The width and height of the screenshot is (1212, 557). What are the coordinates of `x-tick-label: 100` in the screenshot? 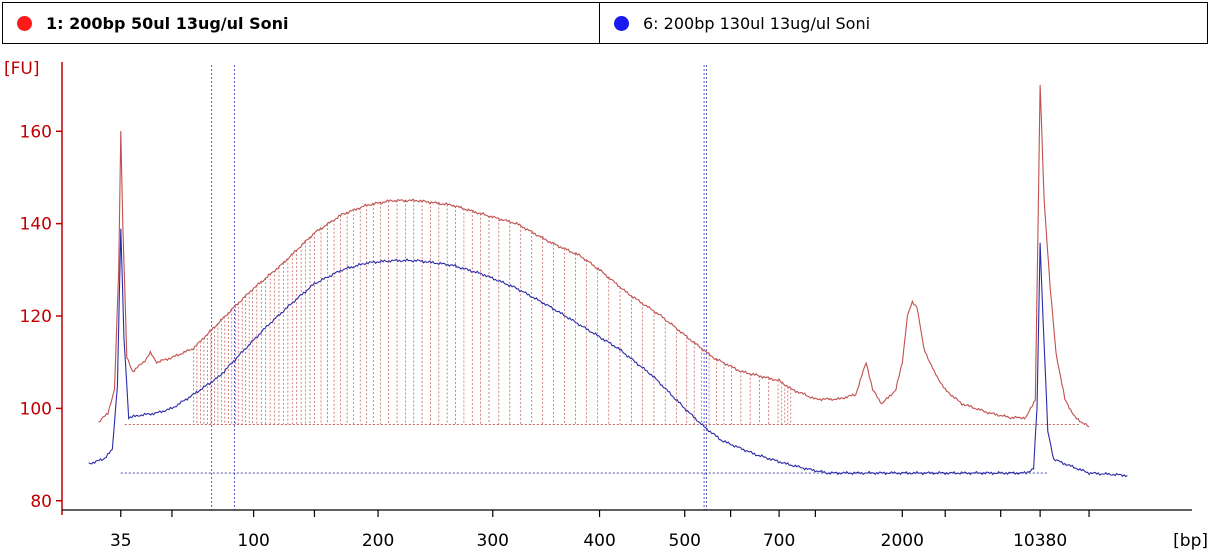 It's located at (253, 541).